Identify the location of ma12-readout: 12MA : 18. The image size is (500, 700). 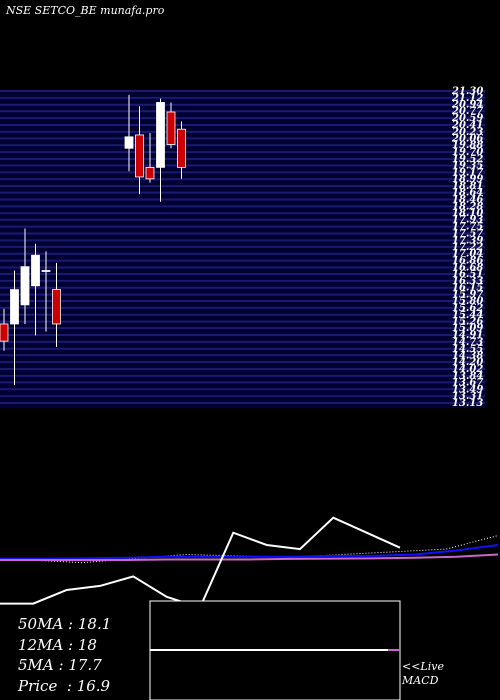
(57, 645).